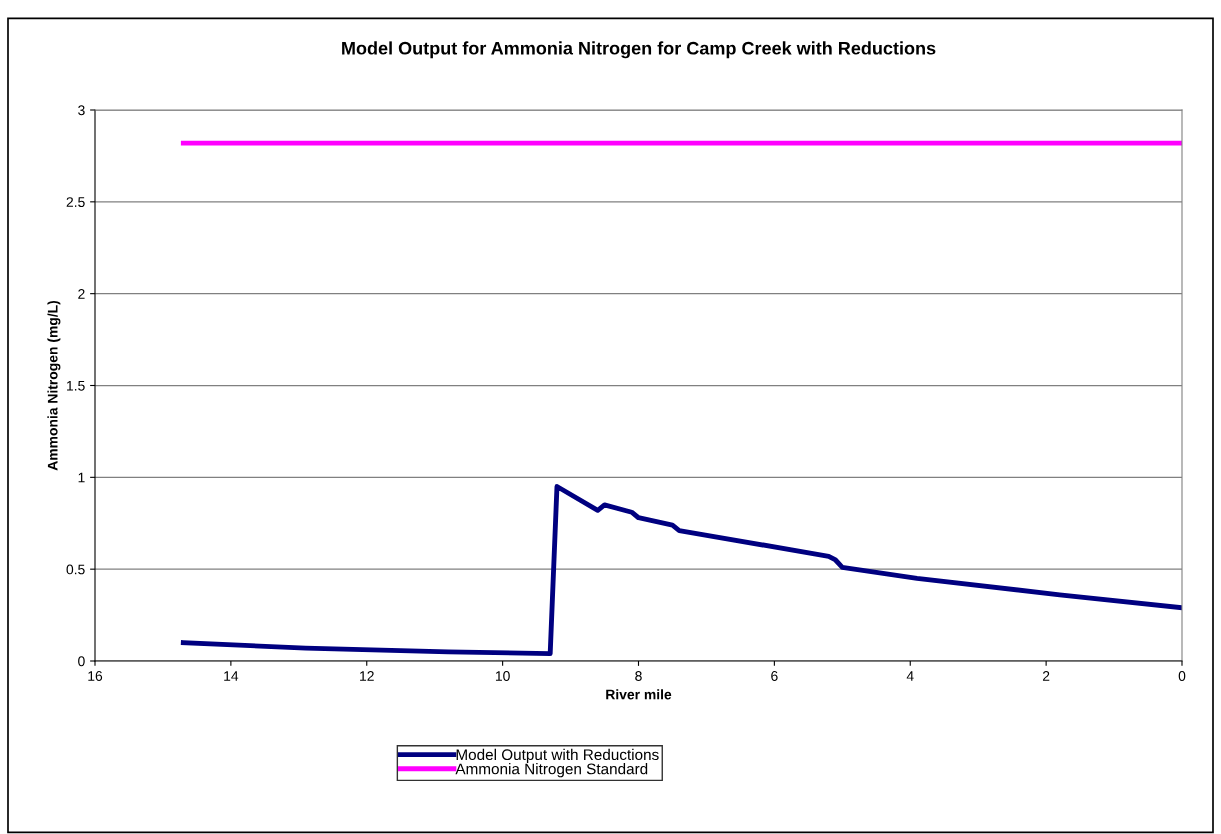 This screenshot has height=834, width=1221. Describe the element at coordinates (557, 756) in the screenshot. I see `legend-label: Model Output with Reductions` at that location.